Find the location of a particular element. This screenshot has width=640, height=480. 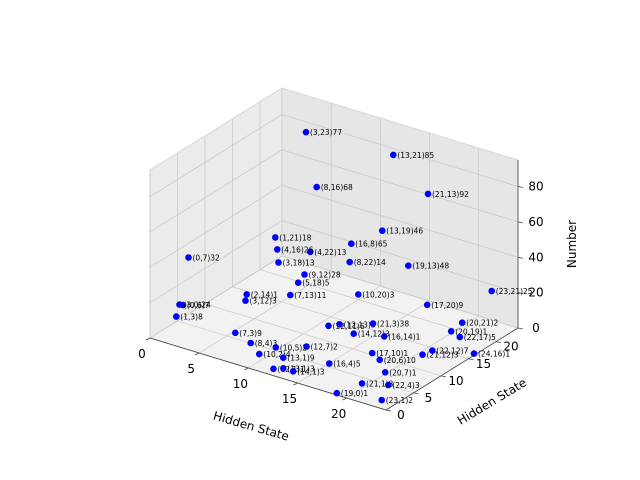

point-label: (7,3)9 is located at coordinates (250, 333).